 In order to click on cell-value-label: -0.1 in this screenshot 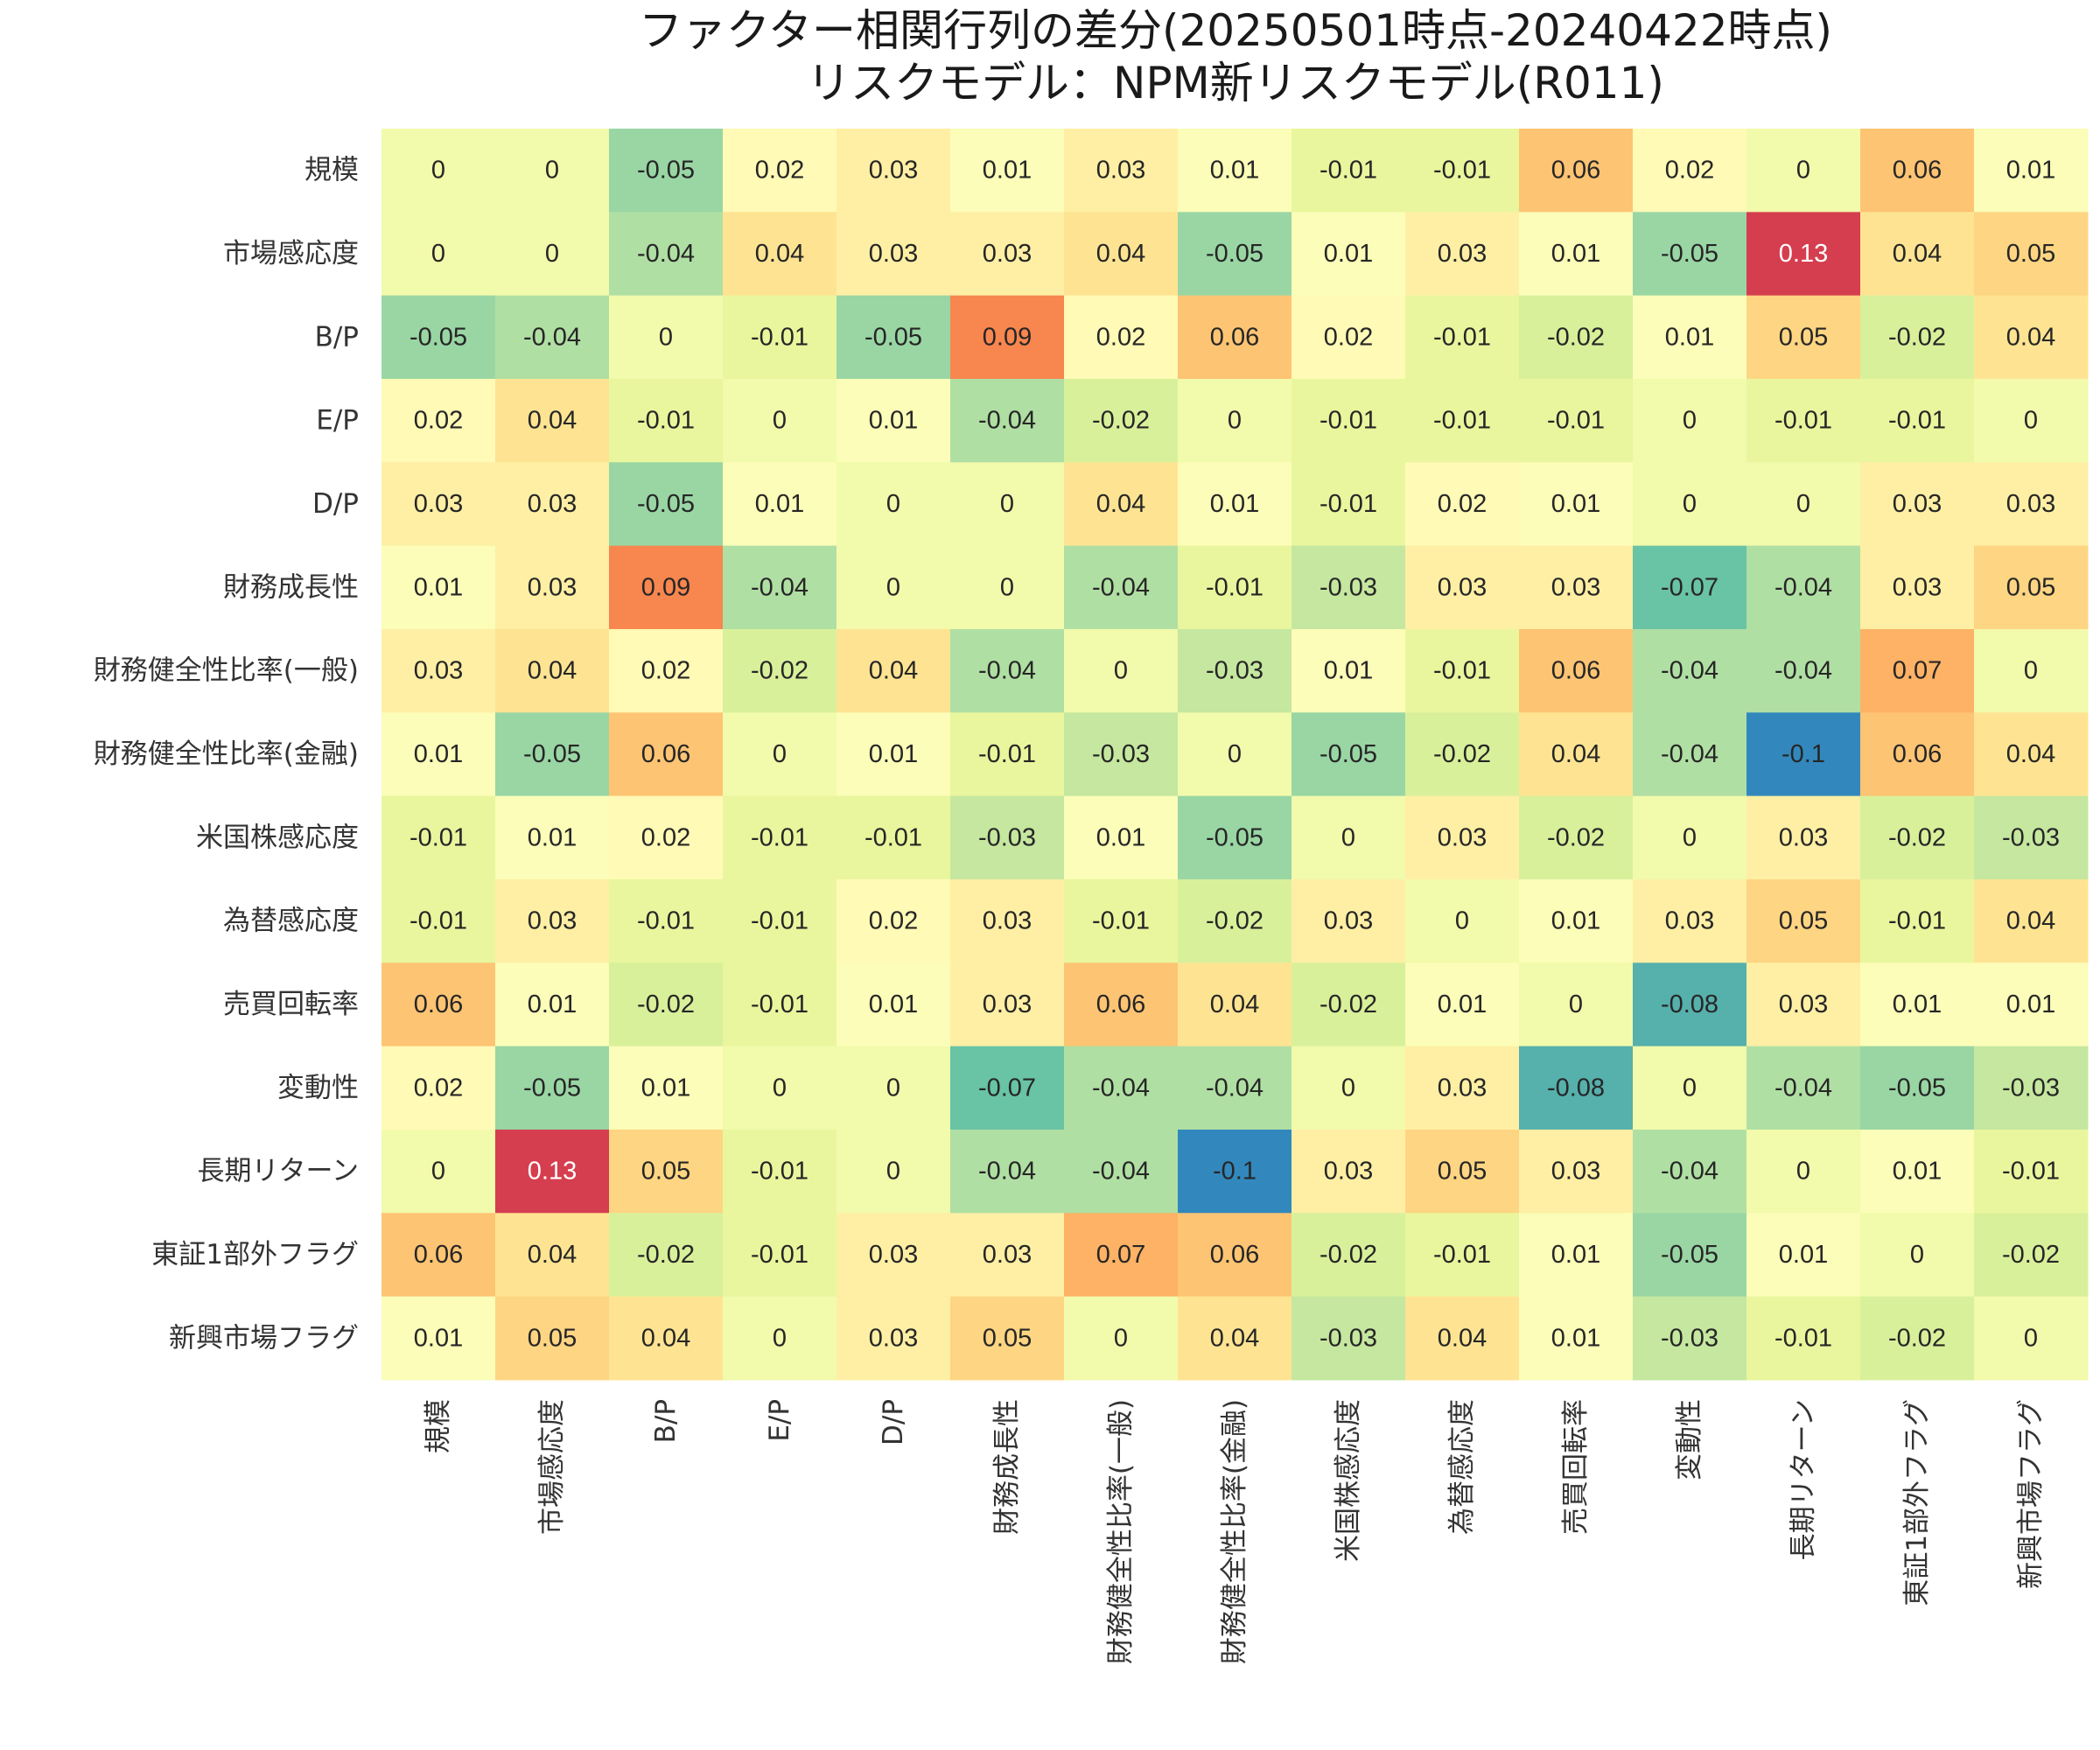, I will do `click(1803, 754)`.